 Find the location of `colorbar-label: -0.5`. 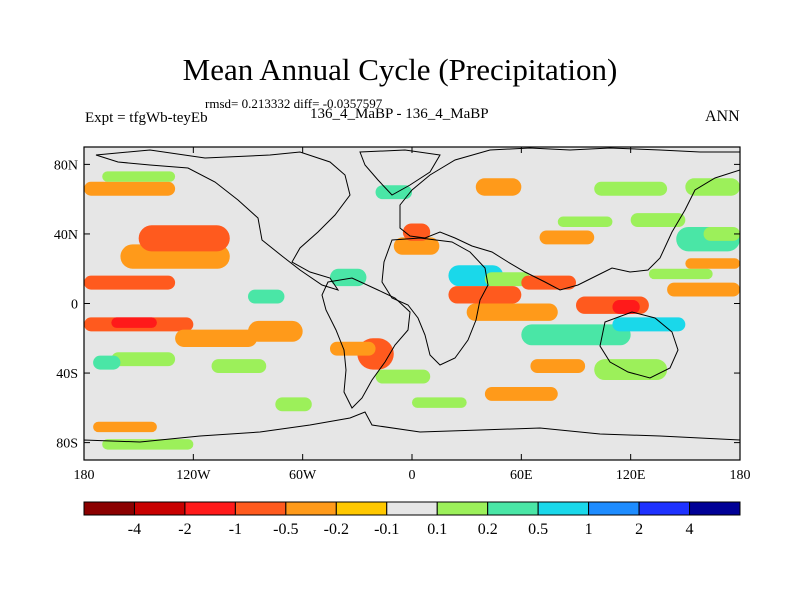

colorbar-label: -0.5 is located at coordinates (285, 529).